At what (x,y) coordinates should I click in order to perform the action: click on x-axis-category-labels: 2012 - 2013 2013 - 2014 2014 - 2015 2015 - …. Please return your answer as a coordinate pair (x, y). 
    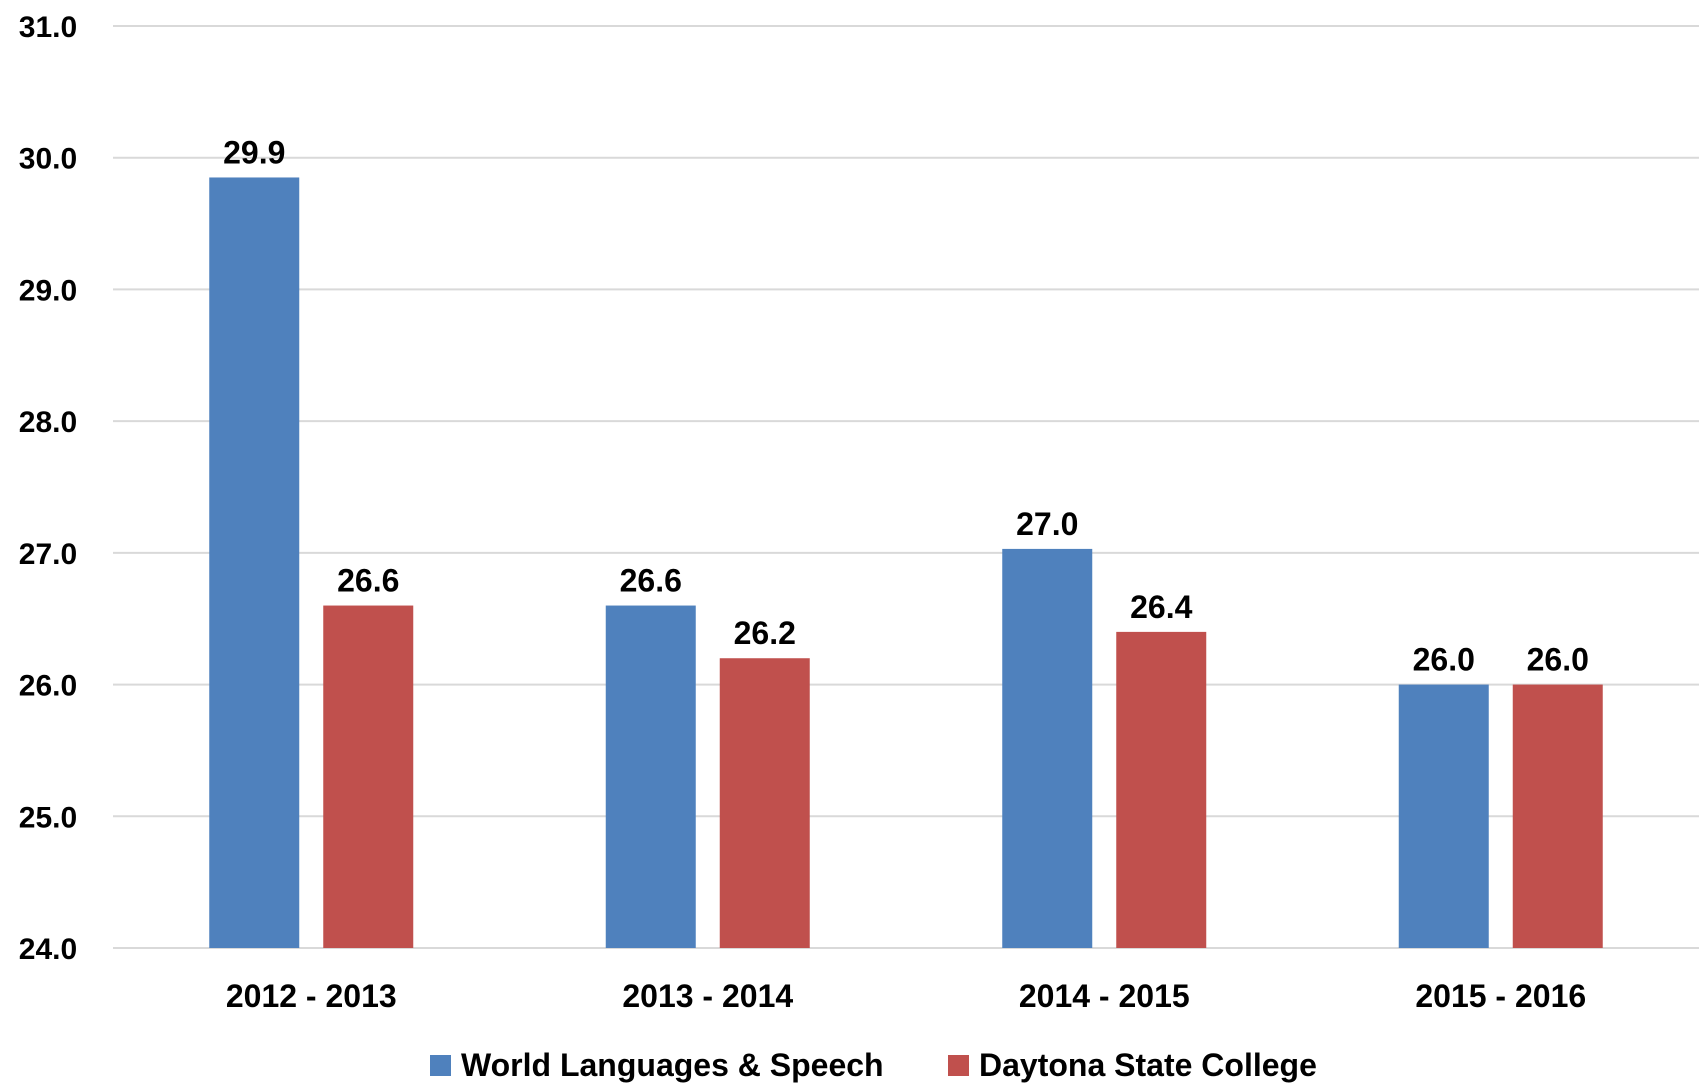
    Looking at the image, I should click on (906, 996).